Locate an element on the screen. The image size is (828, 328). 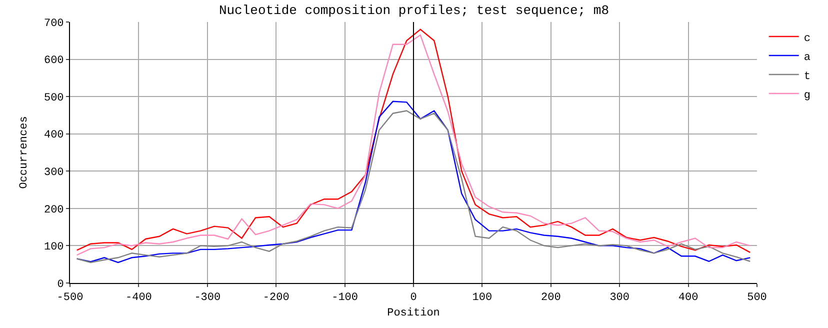
x-tick-label: 300 is located at coordinates (620, 298).